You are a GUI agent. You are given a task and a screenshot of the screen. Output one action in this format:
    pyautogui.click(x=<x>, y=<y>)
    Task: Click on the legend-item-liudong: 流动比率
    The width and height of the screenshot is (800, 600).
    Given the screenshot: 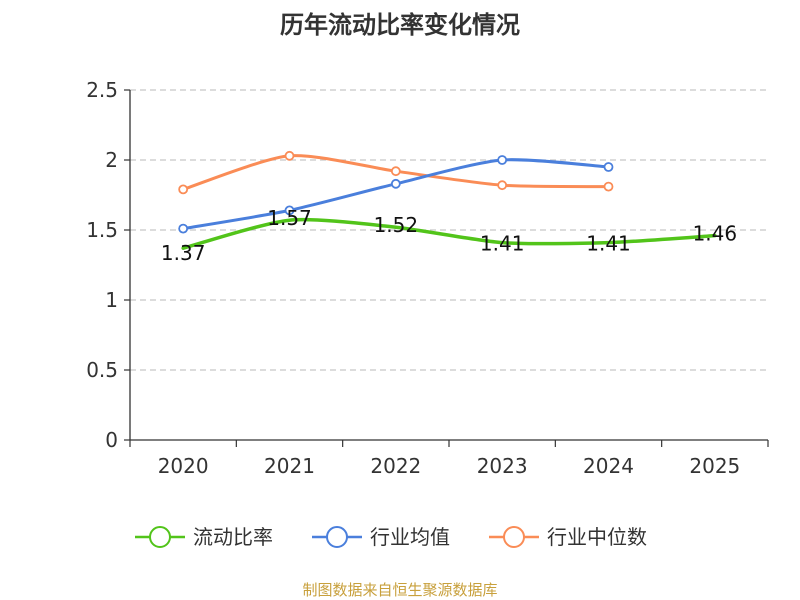 What is the action you would take?
    pyautogui.click(x=204, y=537)
    